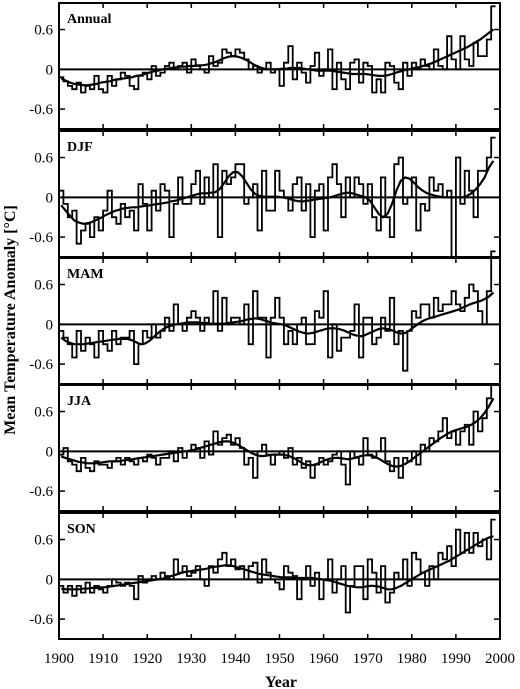 The height and width of the screenshot is (689, 520). Describe the element at coordinates (368, 659) in the screenshot. I see `x-tick-label: 1970` at that location.